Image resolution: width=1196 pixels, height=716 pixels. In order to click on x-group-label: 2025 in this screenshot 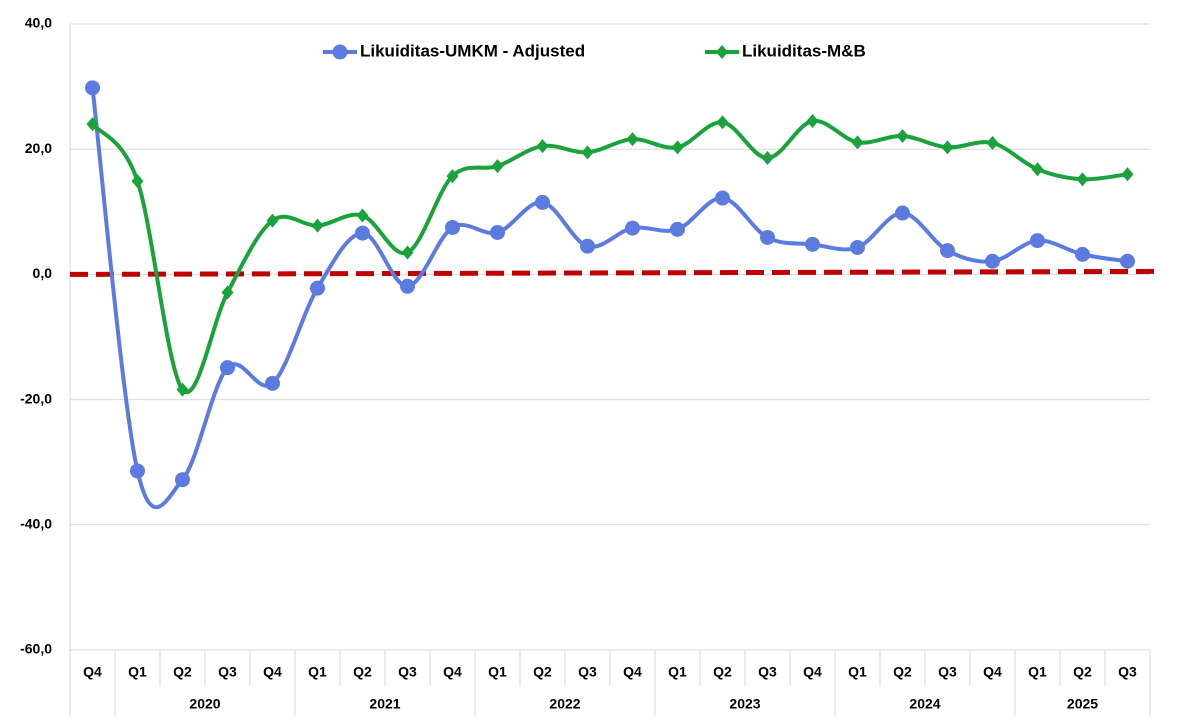, I will do `click(1082, 704)`.